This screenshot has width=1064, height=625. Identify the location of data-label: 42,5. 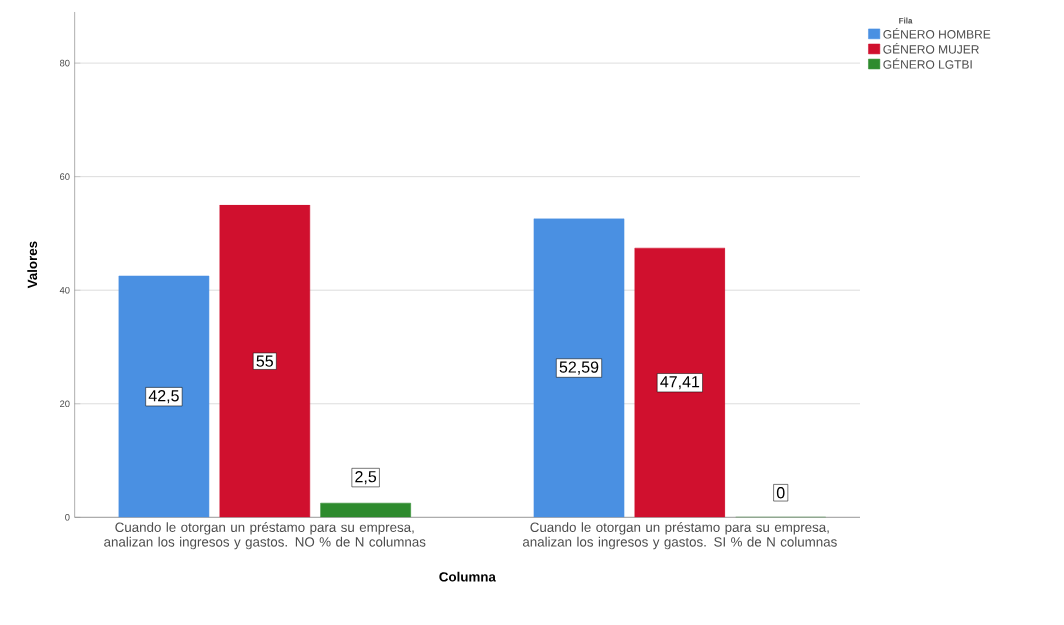
(163, 396).